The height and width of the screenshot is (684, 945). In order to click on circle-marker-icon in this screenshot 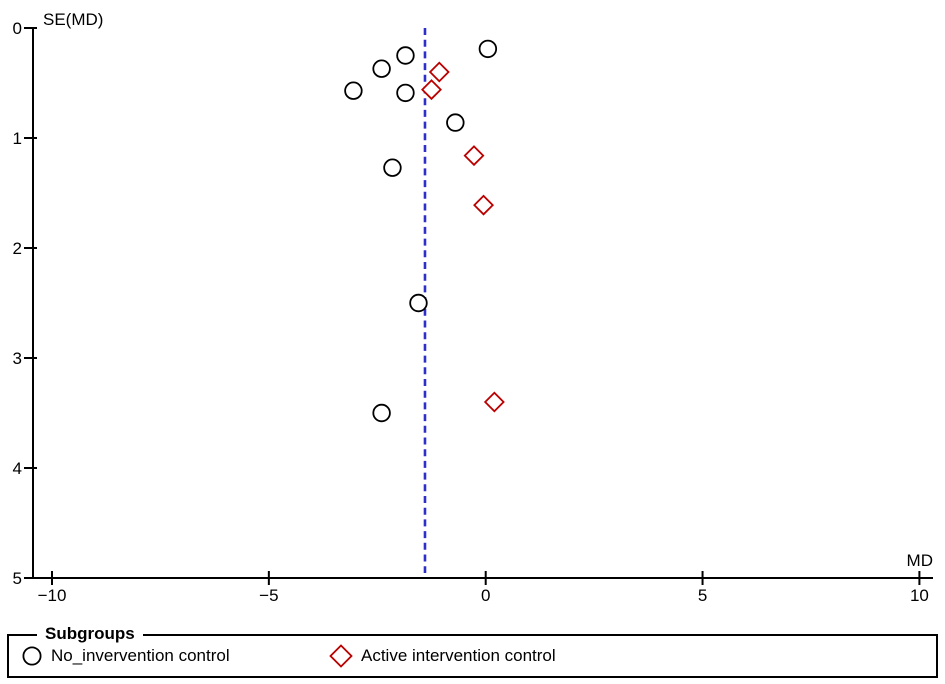, I will do `click(32, 656)`.